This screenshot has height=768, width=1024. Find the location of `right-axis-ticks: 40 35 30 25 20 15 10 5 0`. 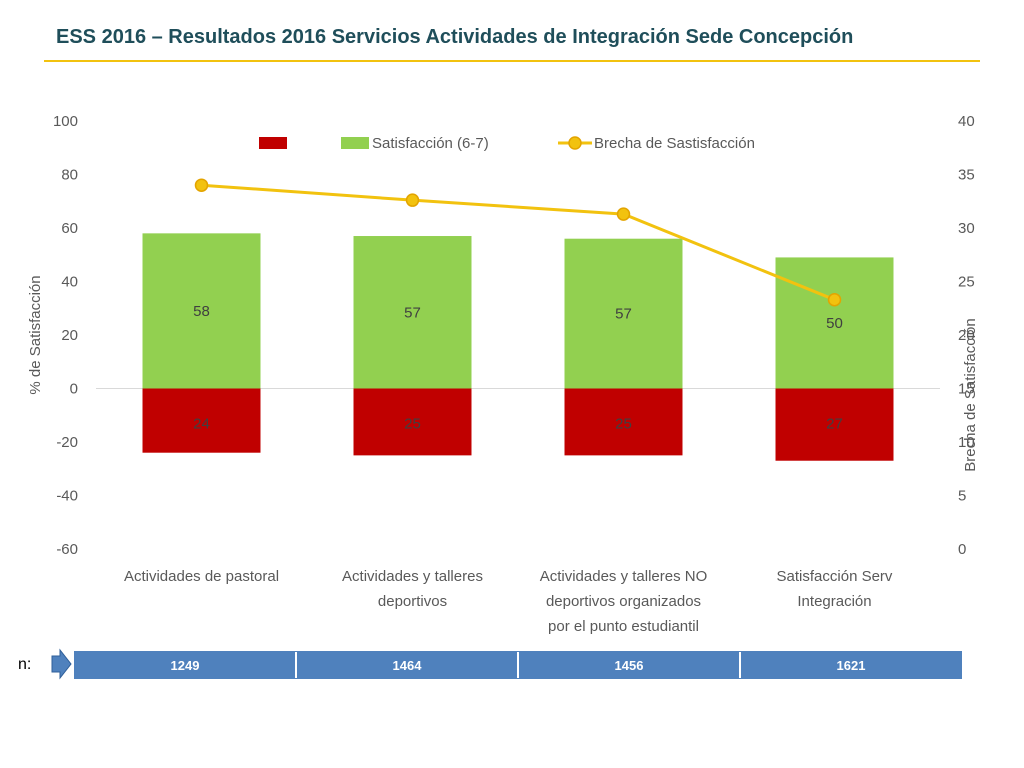

right-axis-ticks: 40 35 30 25 20 15 10 5 0 is located at coordinates (966, 335).